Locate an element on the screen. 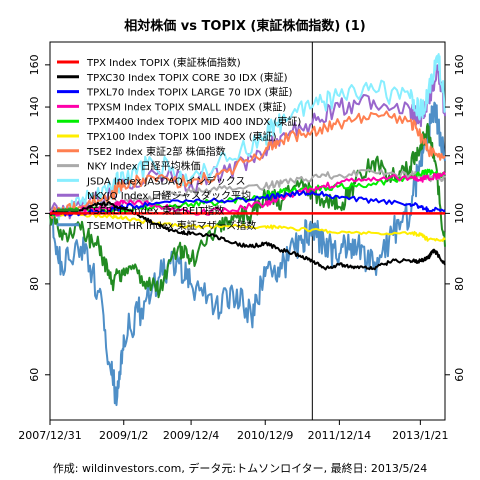  y-tick-label-right: 80 is located at coordinates (459, 284).